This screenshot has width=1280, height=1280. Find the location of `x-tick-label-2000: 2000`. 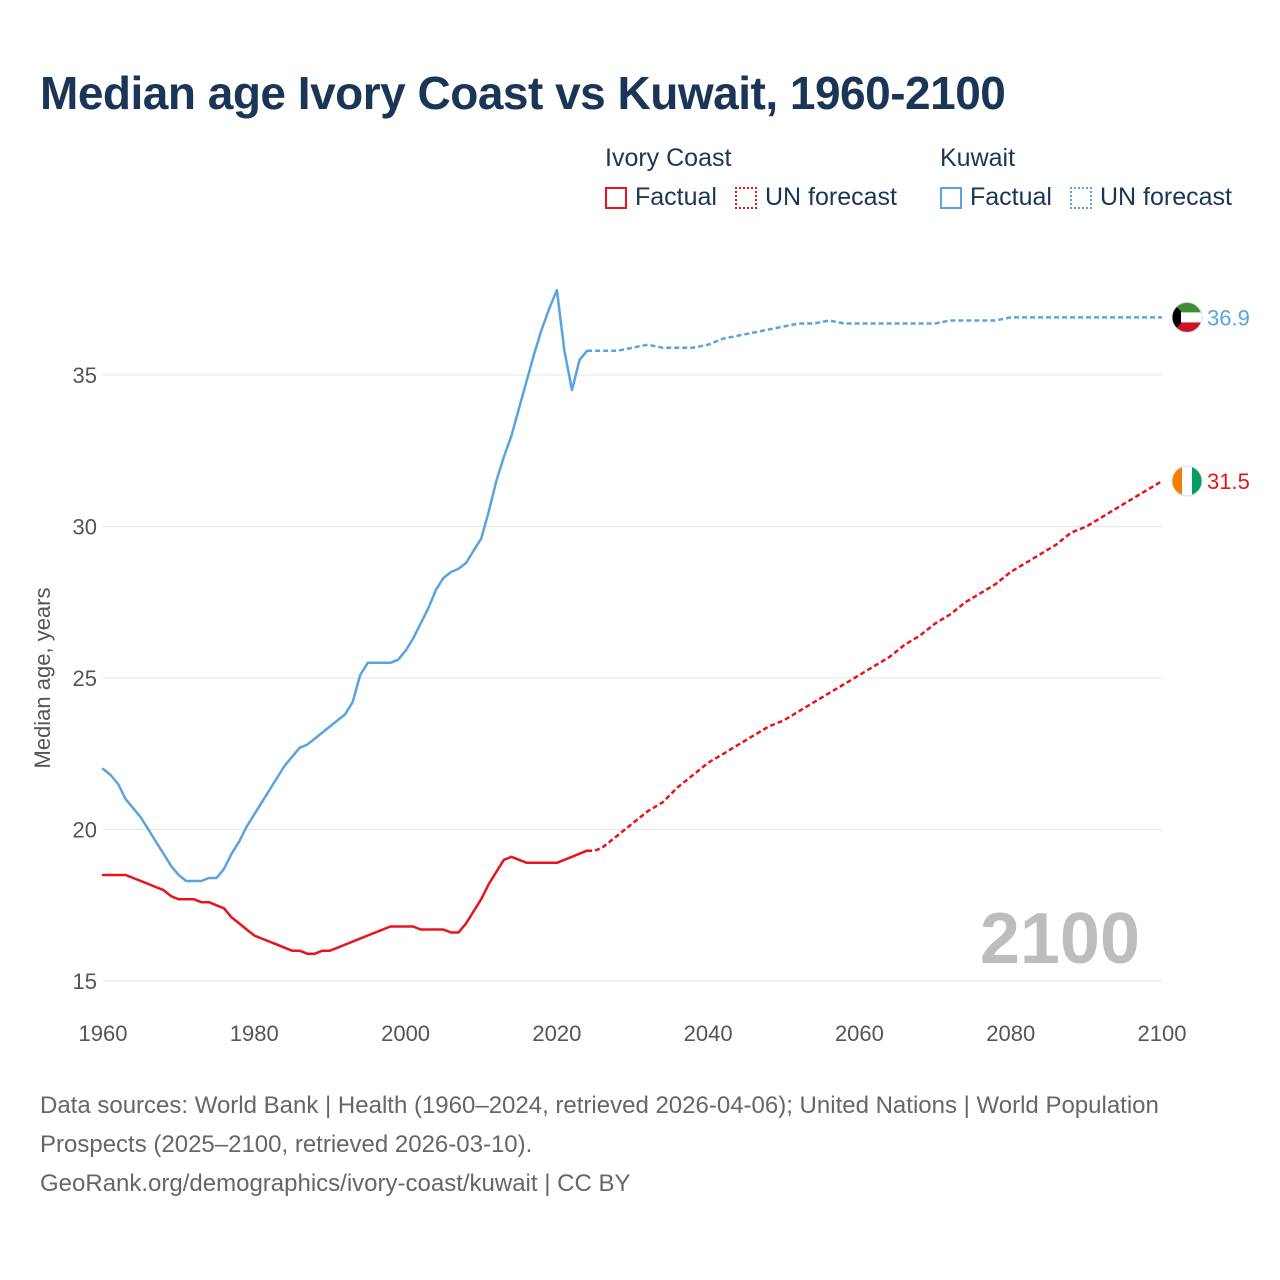

x-tick-label-2000: 2000 is located at coordinates (405, 1033).